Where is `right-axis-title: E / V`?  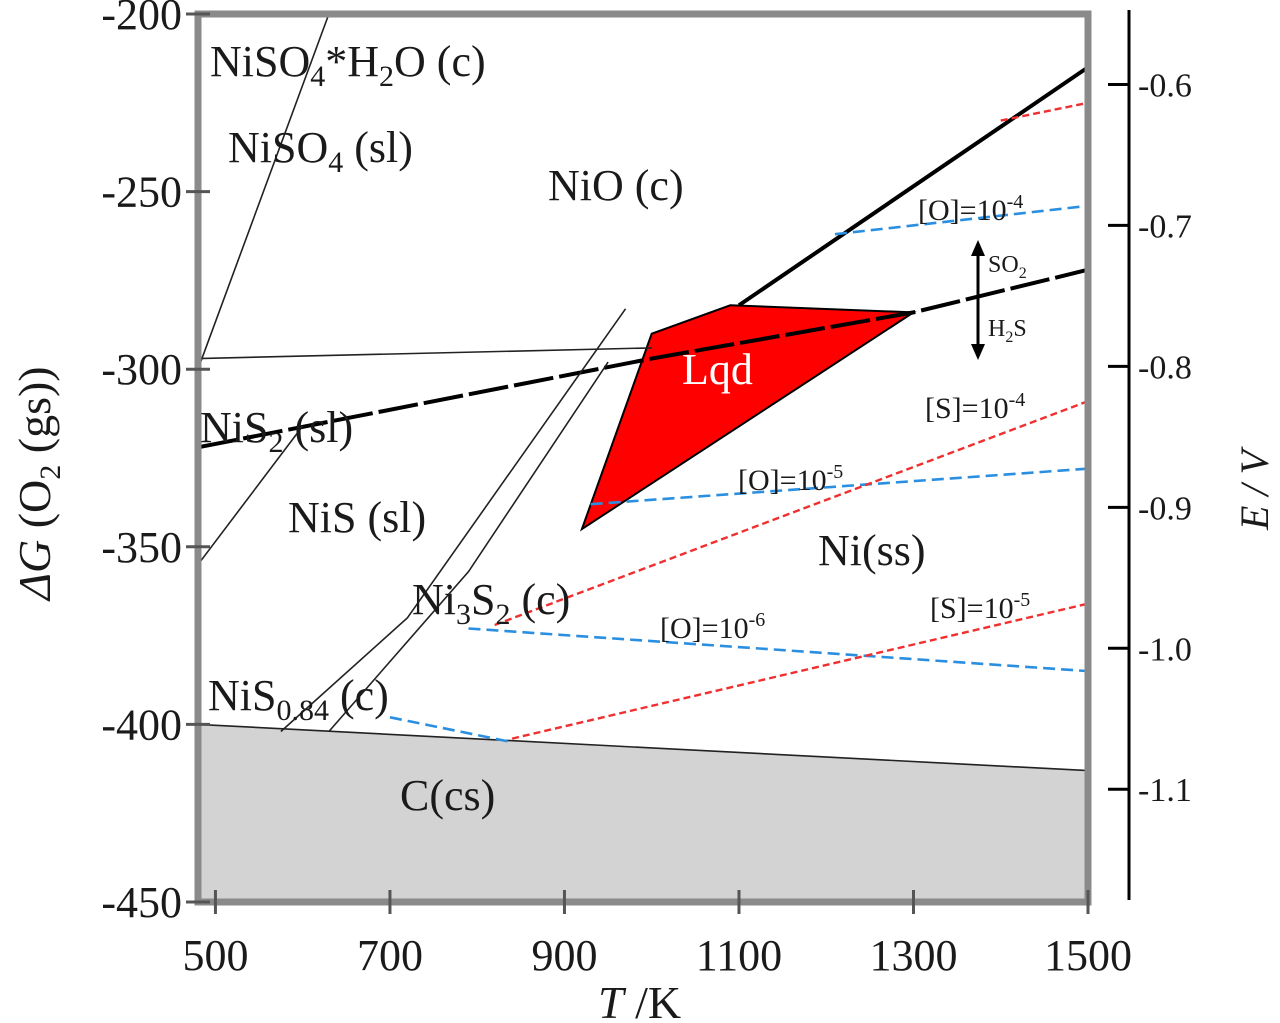
right-axis-title: E / V is located at coordinates (1254, 488).